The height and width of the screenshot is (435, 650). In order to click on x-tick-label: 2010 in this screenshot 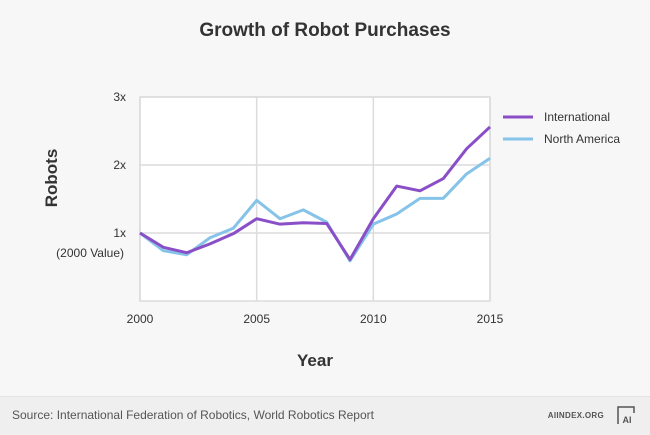, I will do `click(373, 319)`.